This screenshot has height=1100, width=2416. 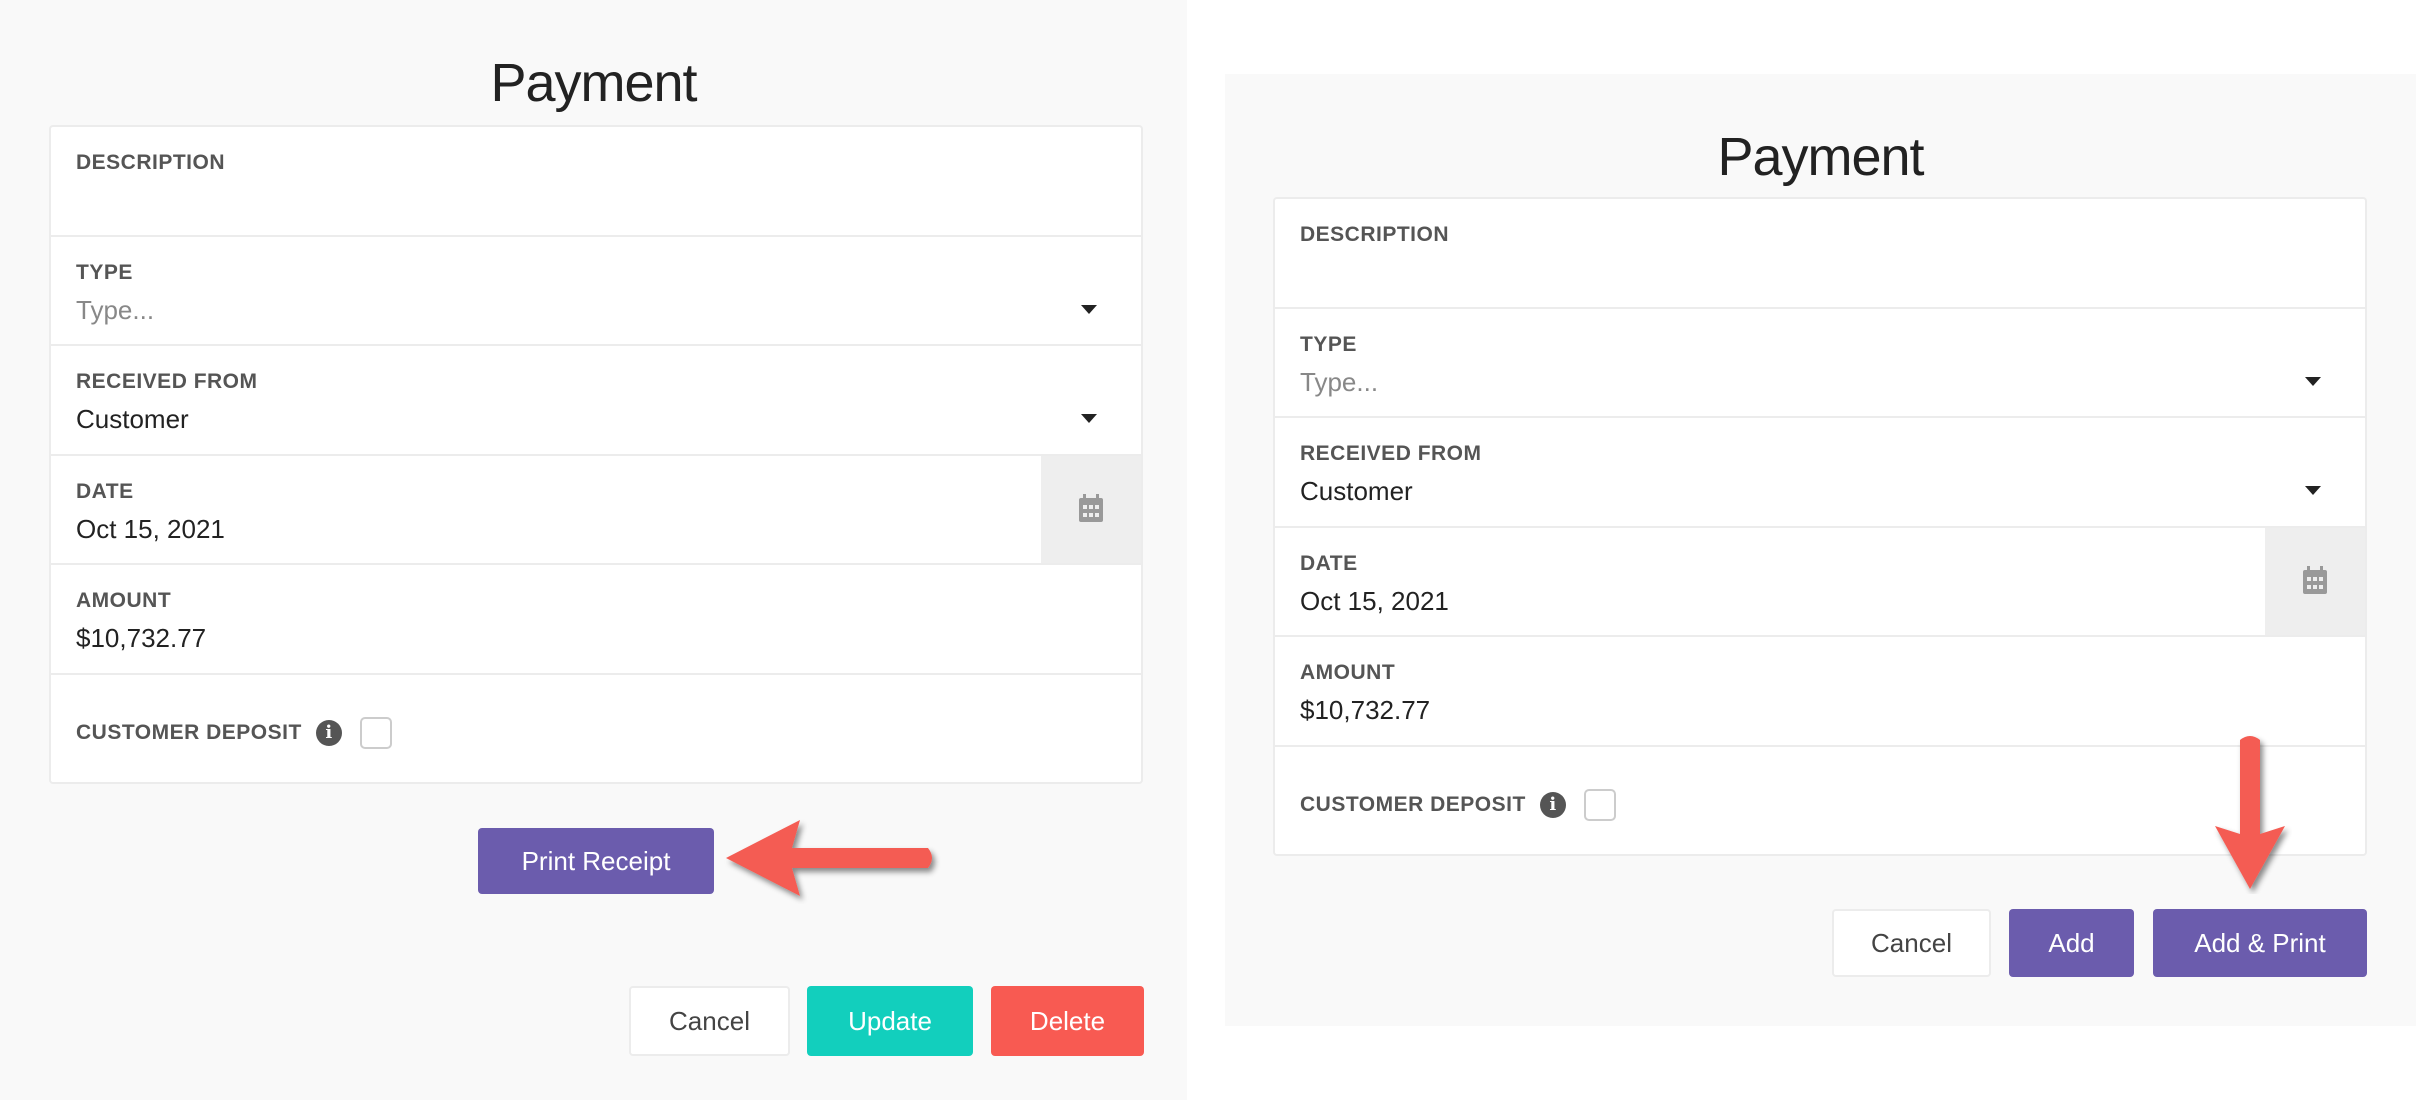 What do you see at coordinates (2260, 943) in the screenshot?
I see `add-and-print-button: Add & Print` at bounding box center [2260, 943].